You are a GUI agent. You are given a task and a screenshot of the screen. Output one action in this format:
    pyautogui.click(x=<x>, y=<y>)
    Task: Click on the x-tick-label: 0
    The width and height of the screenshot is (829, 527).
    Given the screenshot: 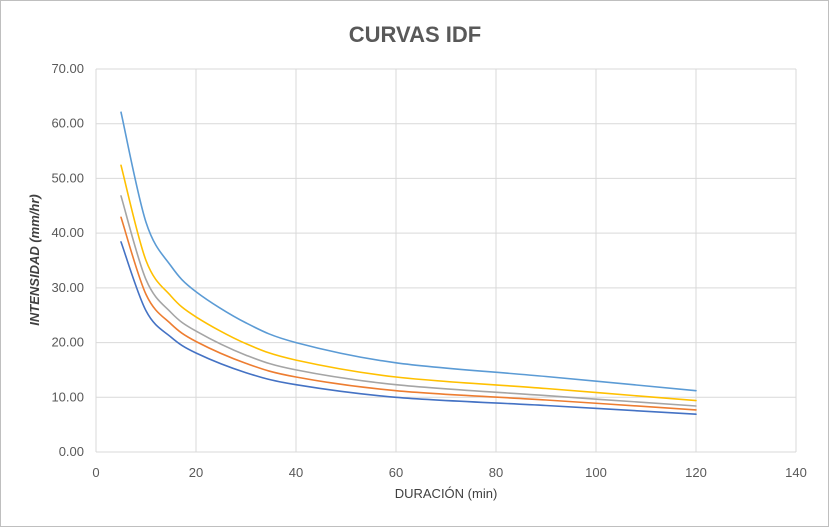 What is the action you would take?
    pyautogui.click(x=95, y=472)
    